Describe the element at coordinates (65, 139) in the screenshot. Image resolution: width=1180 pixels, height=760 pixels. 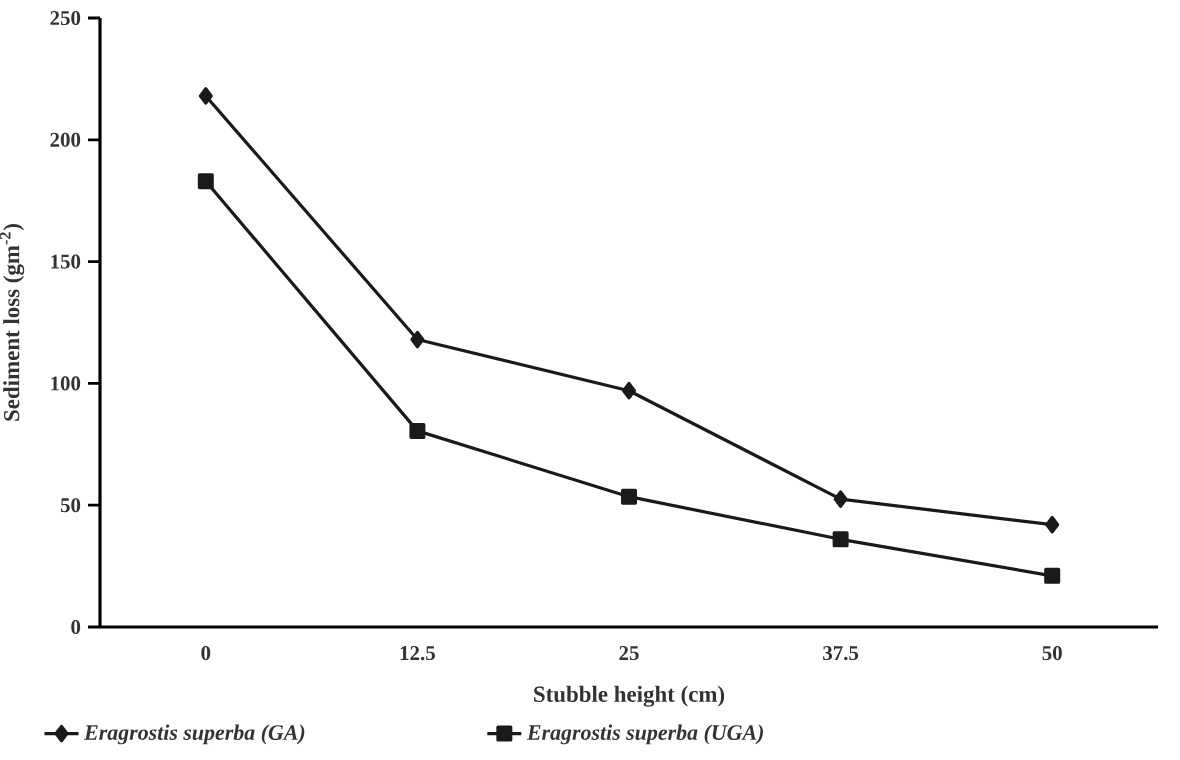
I see `y-tick-label: 200` at that location.